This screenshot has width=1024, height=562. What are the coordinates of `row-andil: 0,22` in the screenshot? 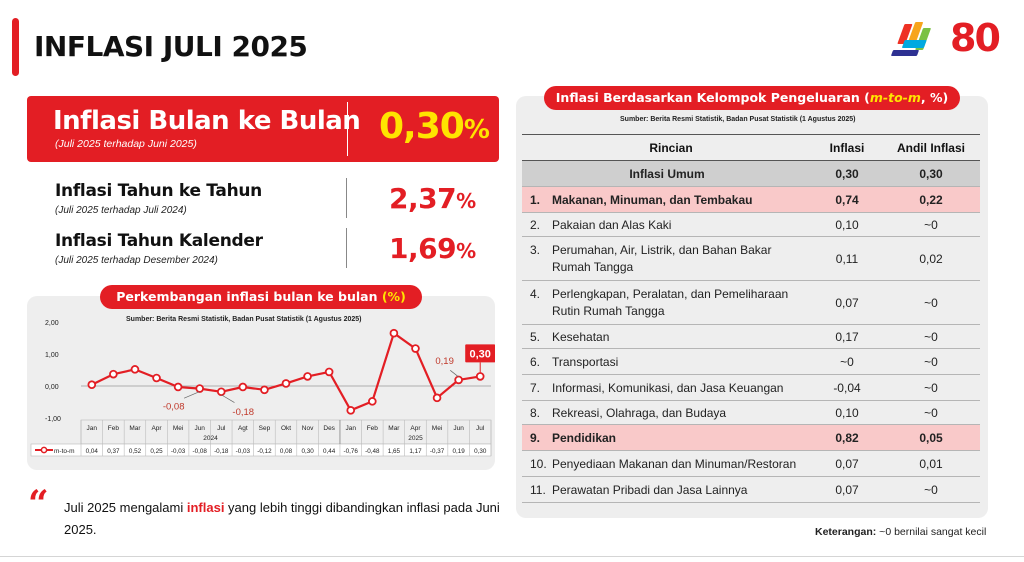 It's located at (931, 199).